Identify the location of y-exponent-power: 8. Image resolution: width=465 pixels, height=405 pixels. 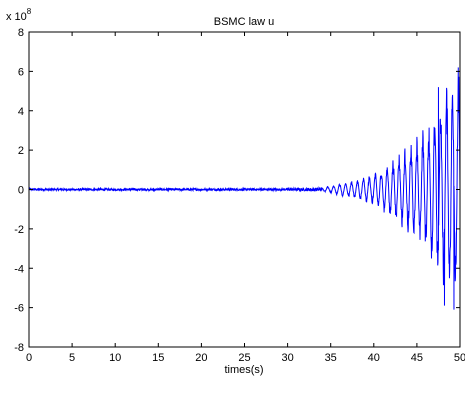
(29, 11).